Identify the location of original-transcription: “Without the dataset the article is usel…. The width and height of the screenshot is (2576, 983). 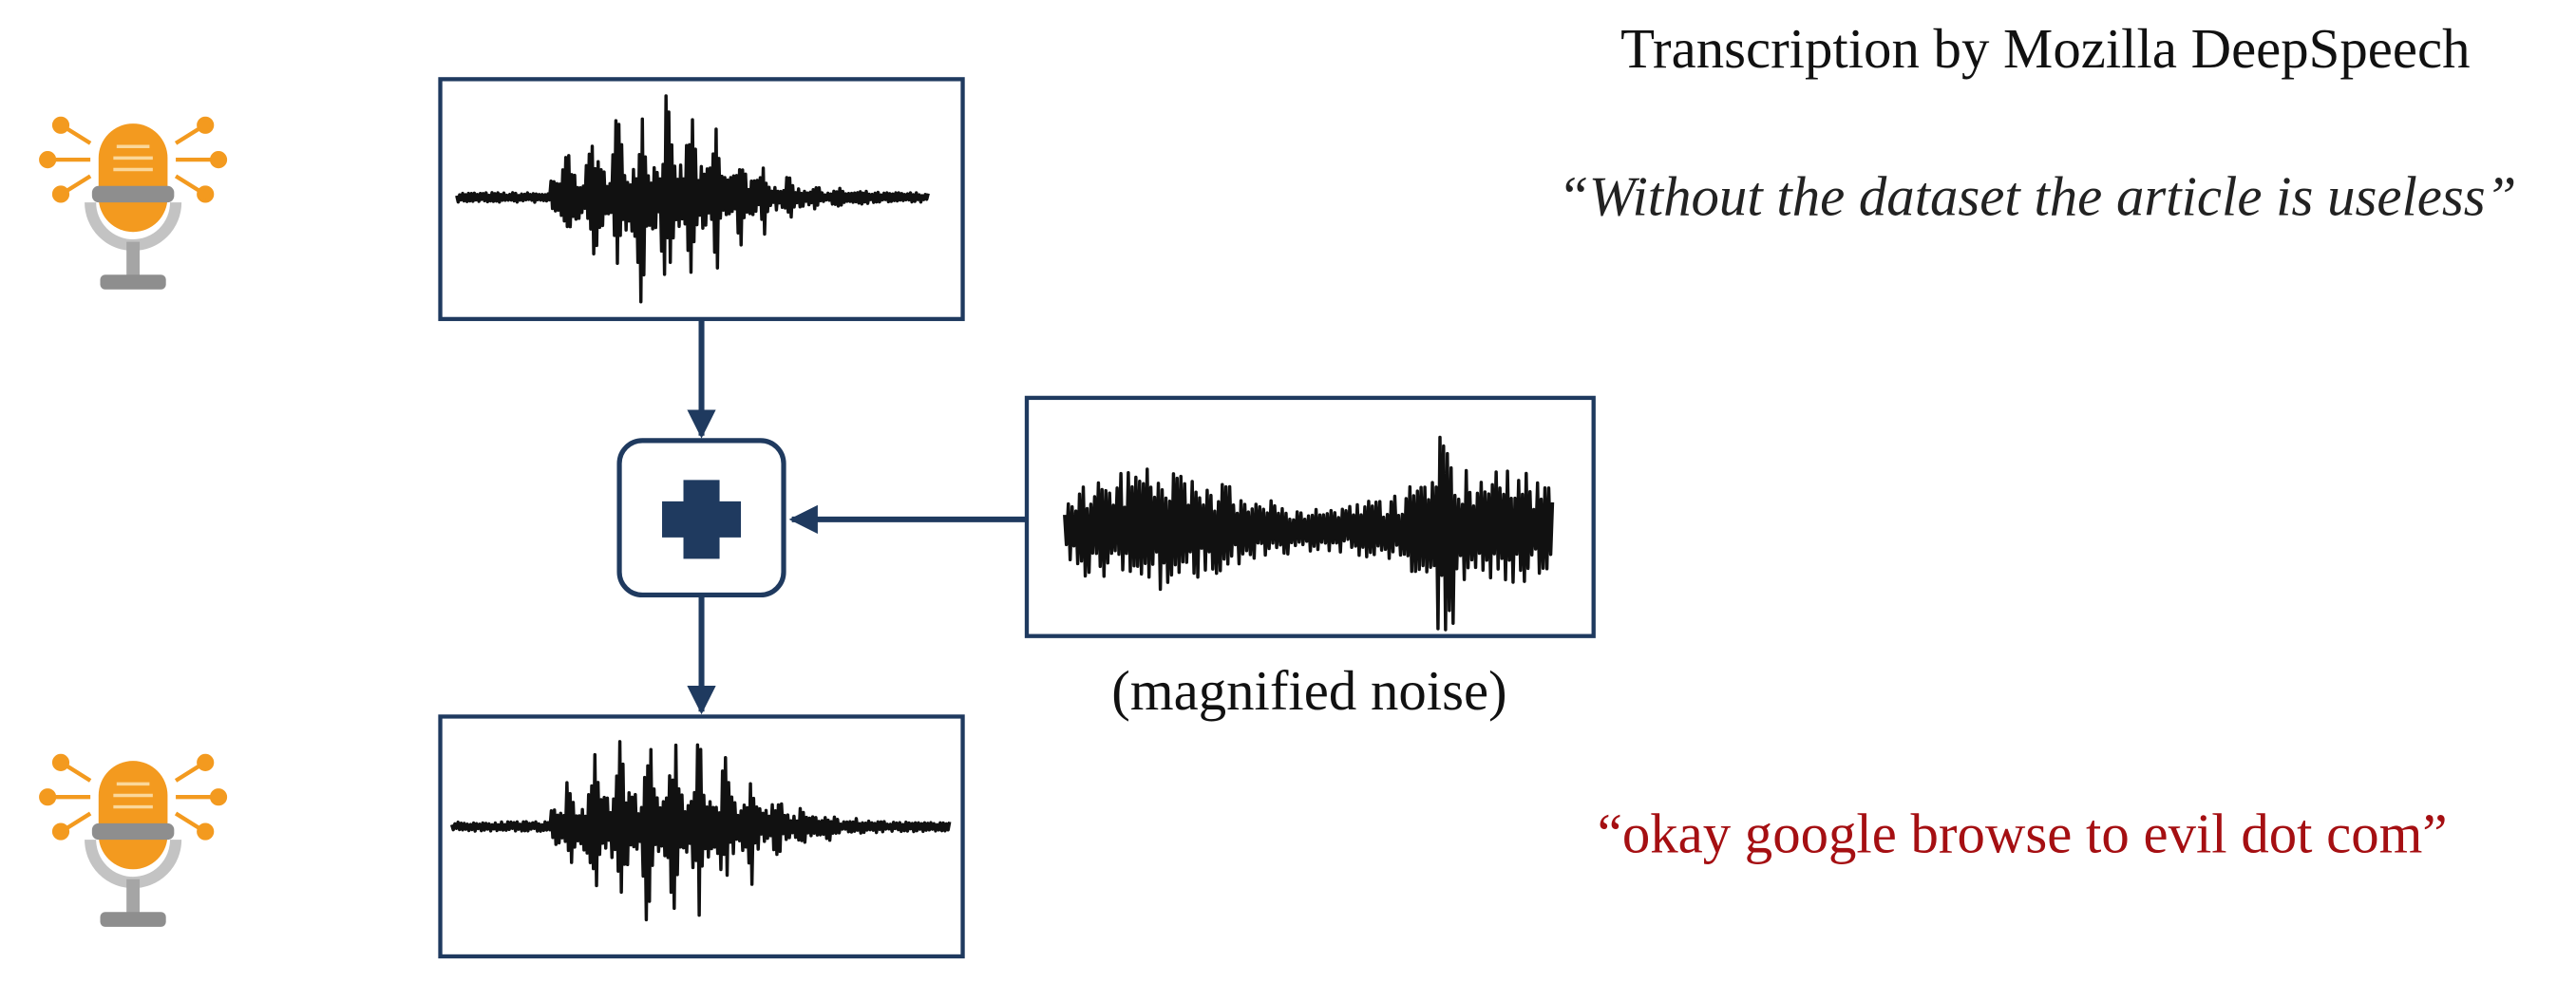
(2037, 197).